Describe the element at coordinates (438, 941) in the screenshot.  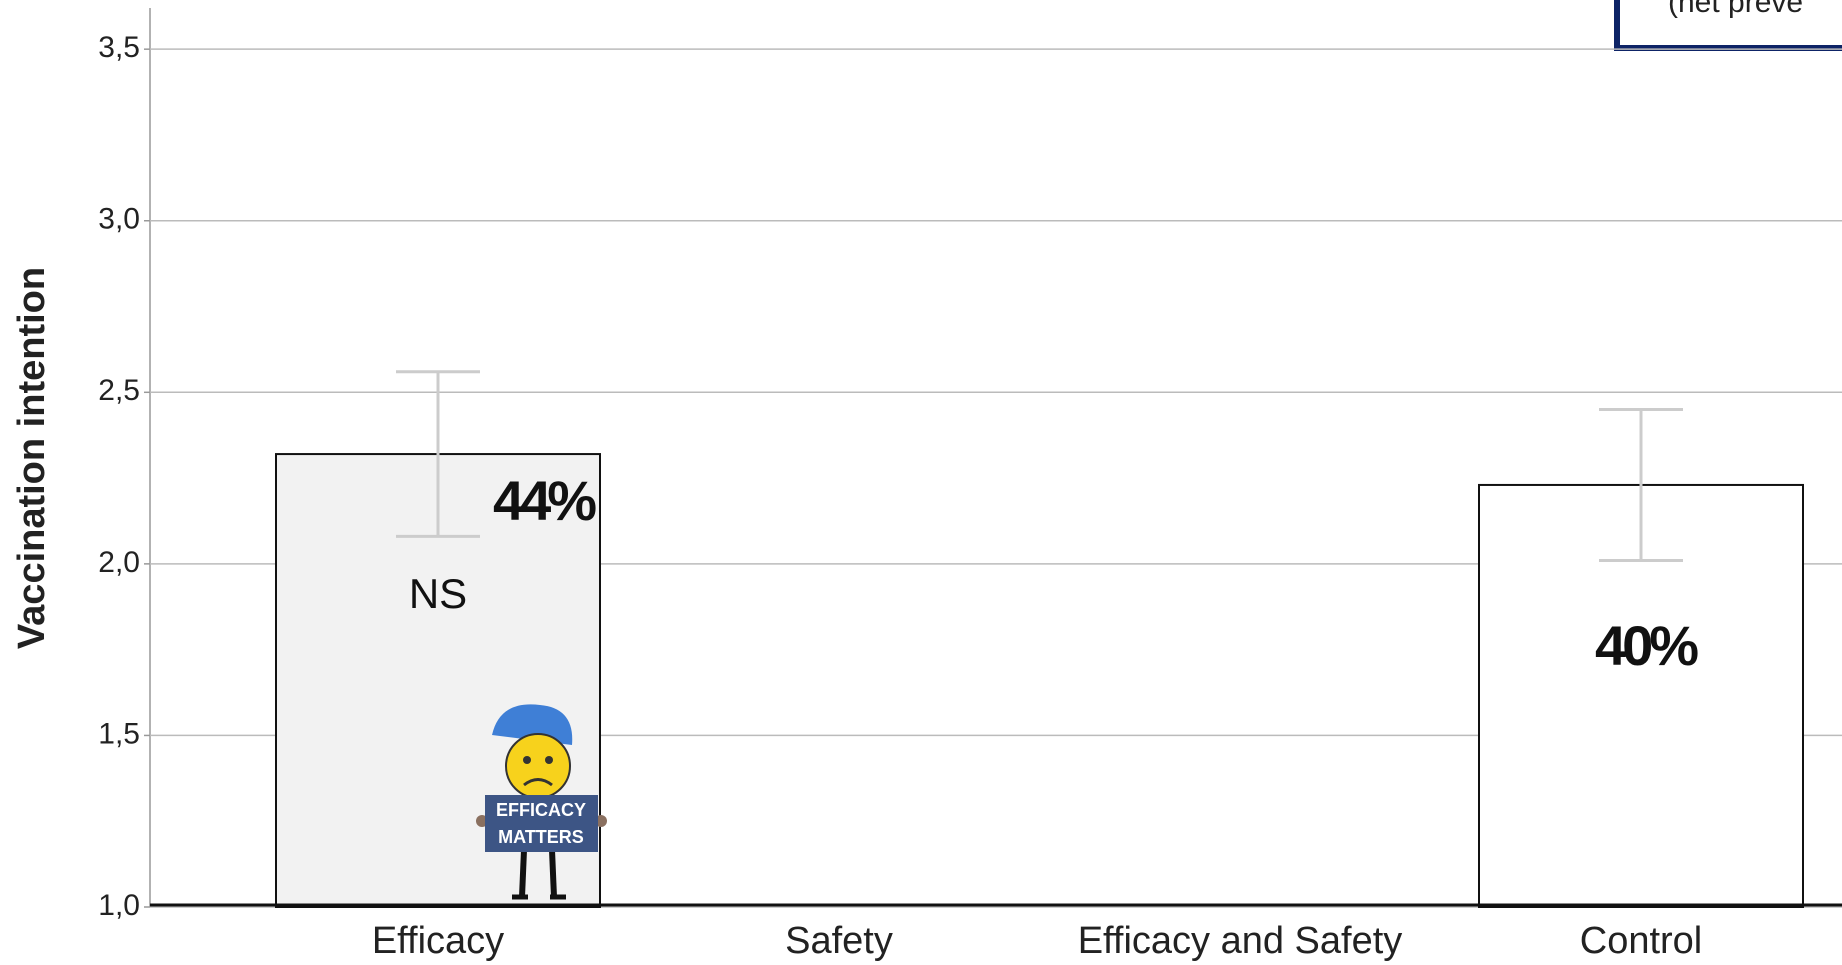
I see `x-tick-label: Efficacy` at that location.